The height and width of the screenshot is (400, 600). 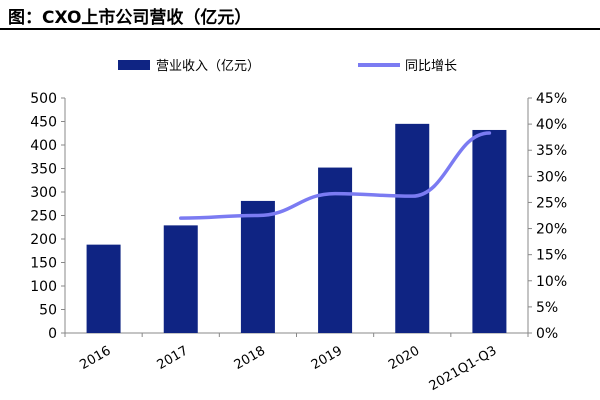 I want to click on left-tick-label: 250, so click(x=43, y=217).